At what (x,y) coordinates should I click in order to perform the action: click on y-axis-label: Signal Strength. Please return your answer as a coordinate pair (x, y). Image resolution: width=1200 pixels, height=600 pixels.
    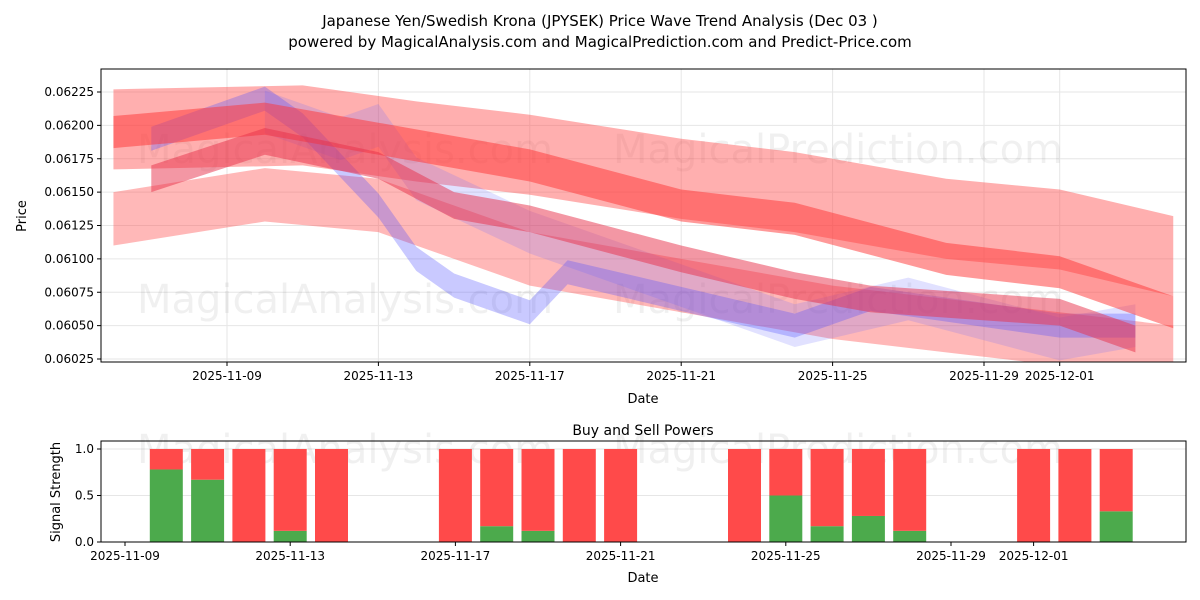
    Looking at the image, I should click on (56, 492).